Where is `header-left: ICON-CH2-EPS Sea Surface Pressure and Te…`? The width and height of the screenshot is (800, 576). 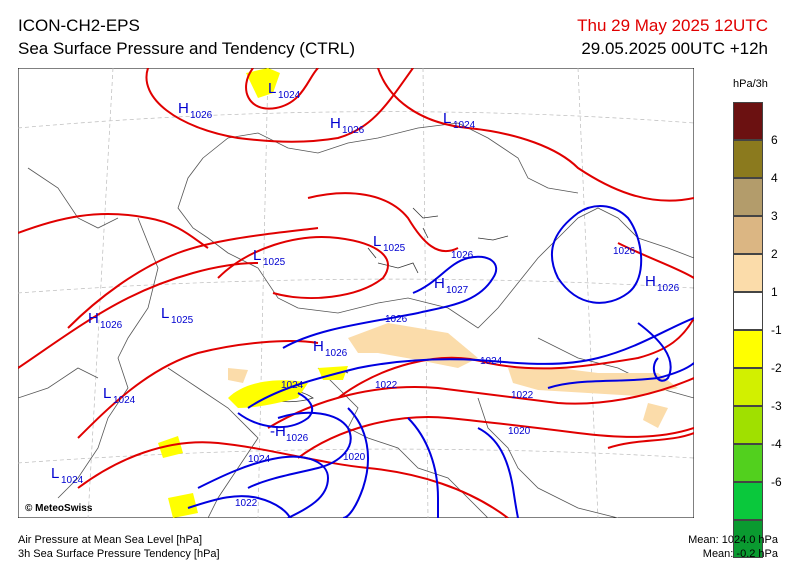
header-left: ICON-CH2-EPS Sea Surface Pressure and Te… is located at coordinates (186, 37).